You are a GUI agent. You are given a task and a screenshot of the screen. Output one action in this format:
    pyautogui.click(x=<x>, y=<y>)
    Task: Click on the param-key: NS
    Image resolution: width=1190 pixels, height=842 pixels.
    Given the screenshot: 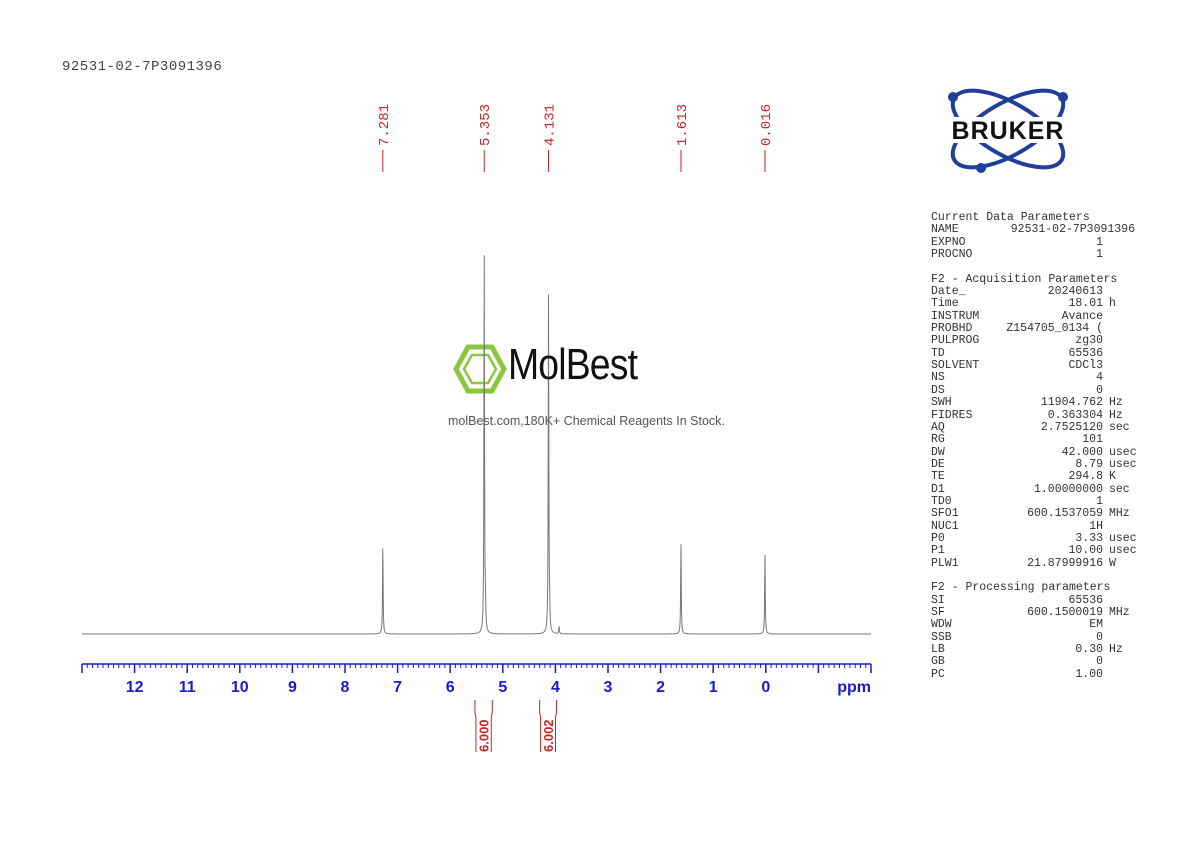 What is the action you would take?
    pyautogui.click(x=938, y=378)
    